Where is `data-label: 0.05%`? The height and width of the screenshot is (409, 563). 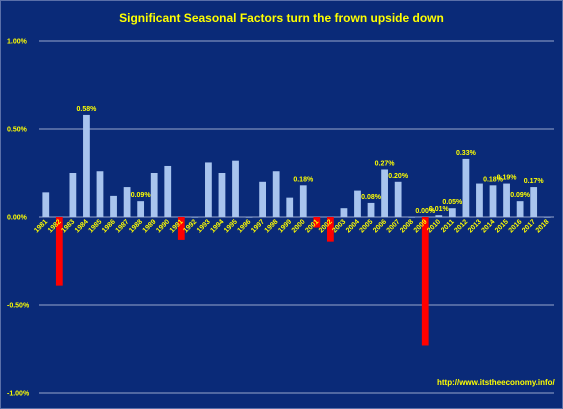
data-label: 0.05% is located at coordinates (452, 202).